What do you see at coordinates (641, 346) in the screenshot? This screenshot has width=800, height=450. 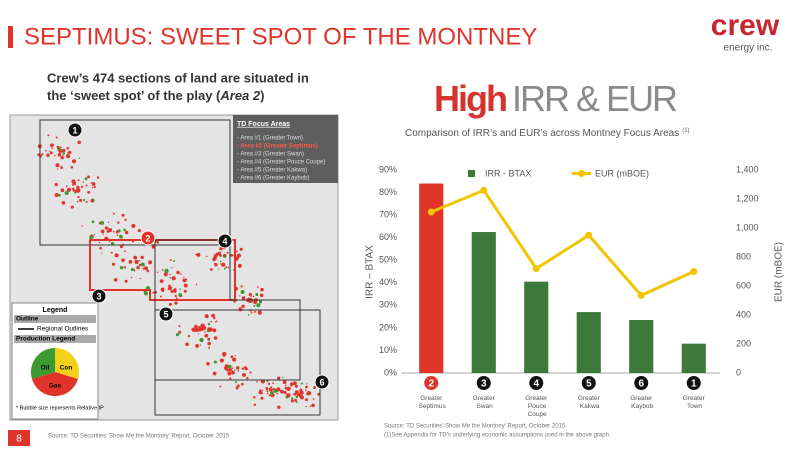 I see `bar` at bounding box center [641, 346].